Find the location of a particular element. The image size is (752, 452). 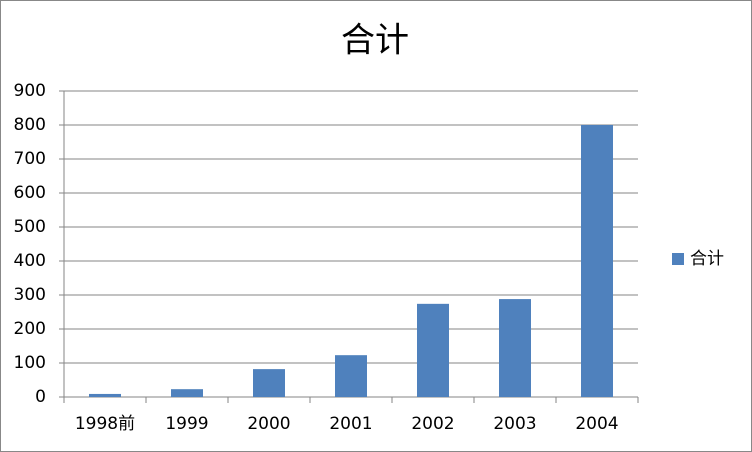

legend-label: 合计 is located at coordinates (707, 259).